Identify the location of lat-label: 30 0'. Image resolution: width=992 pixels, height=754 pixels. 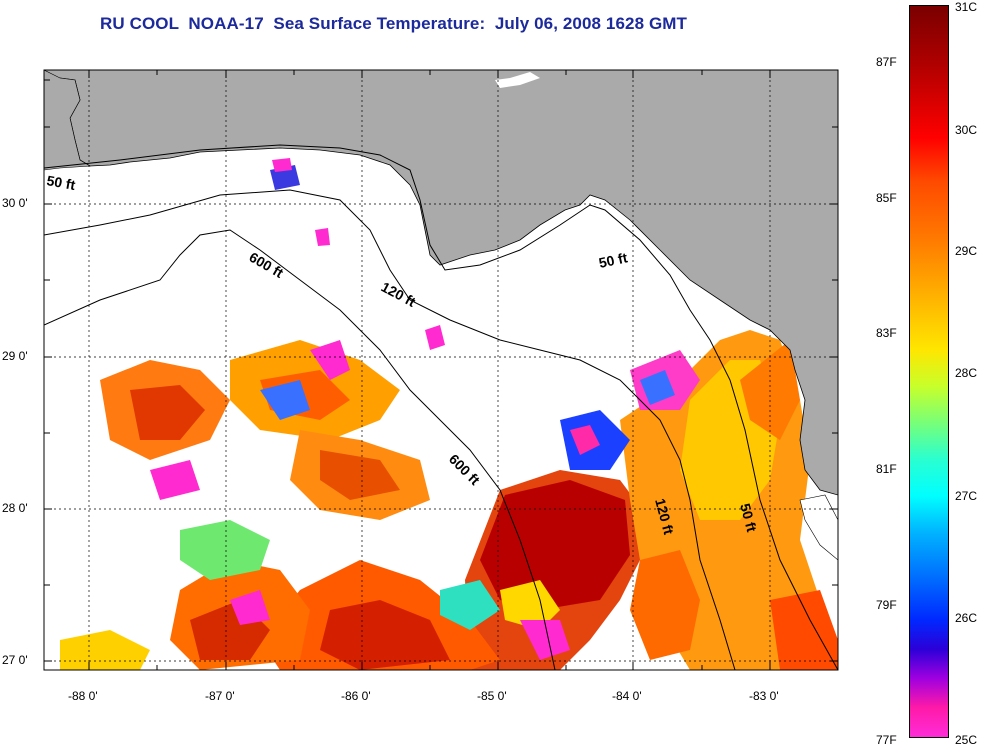
(15, 203).